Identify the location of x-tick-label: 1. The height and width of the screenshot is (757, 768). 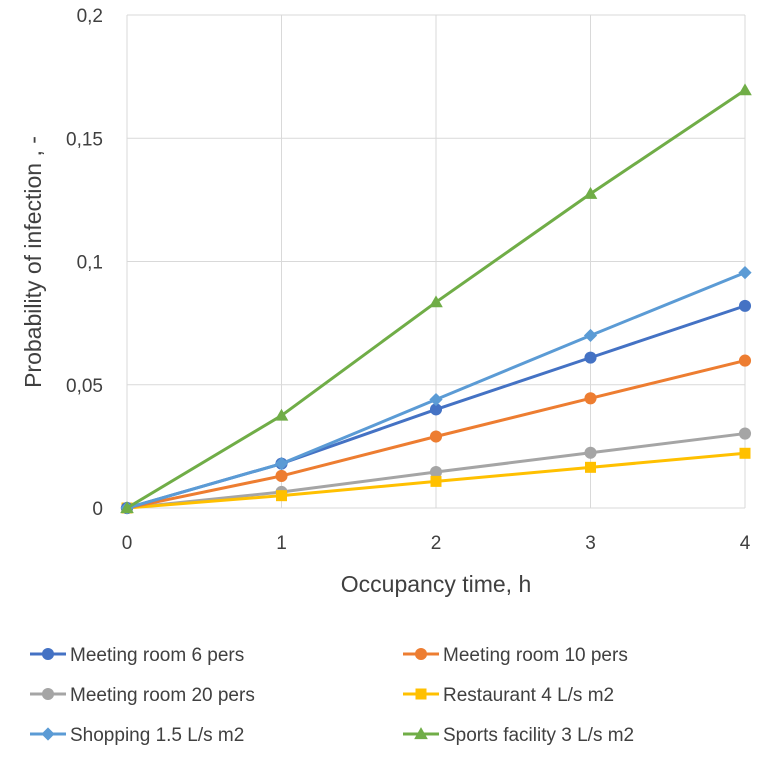
(281, 543).